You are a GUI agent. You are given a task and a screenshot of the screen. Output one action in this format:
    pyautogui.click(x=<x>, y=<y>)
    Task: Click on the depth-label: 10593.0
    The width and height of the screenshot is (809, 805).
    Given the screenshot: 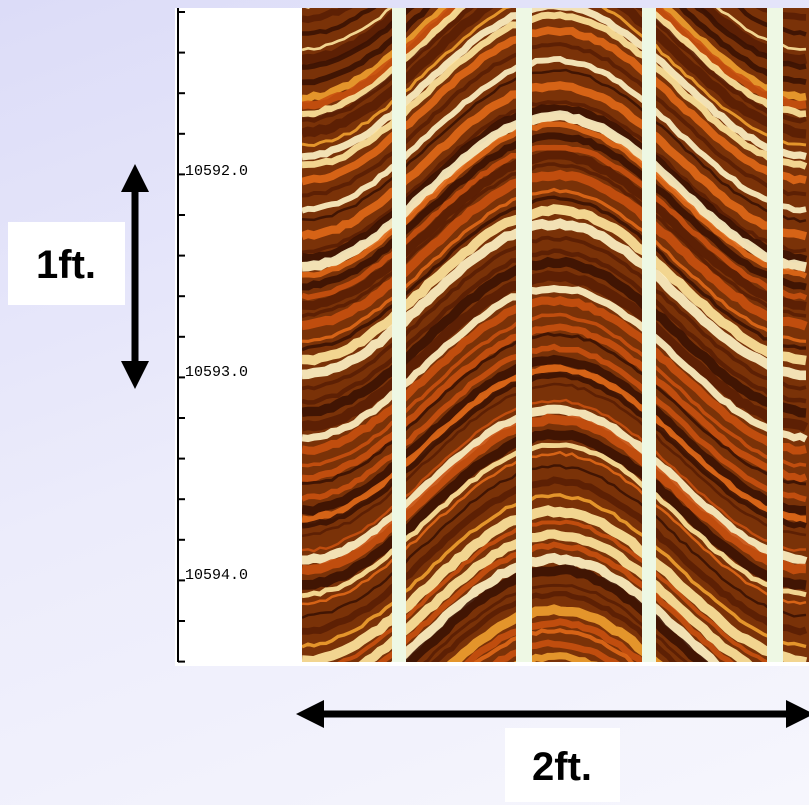 What is the action you would take?
    pyautogui.click(x=216, y=372)
    